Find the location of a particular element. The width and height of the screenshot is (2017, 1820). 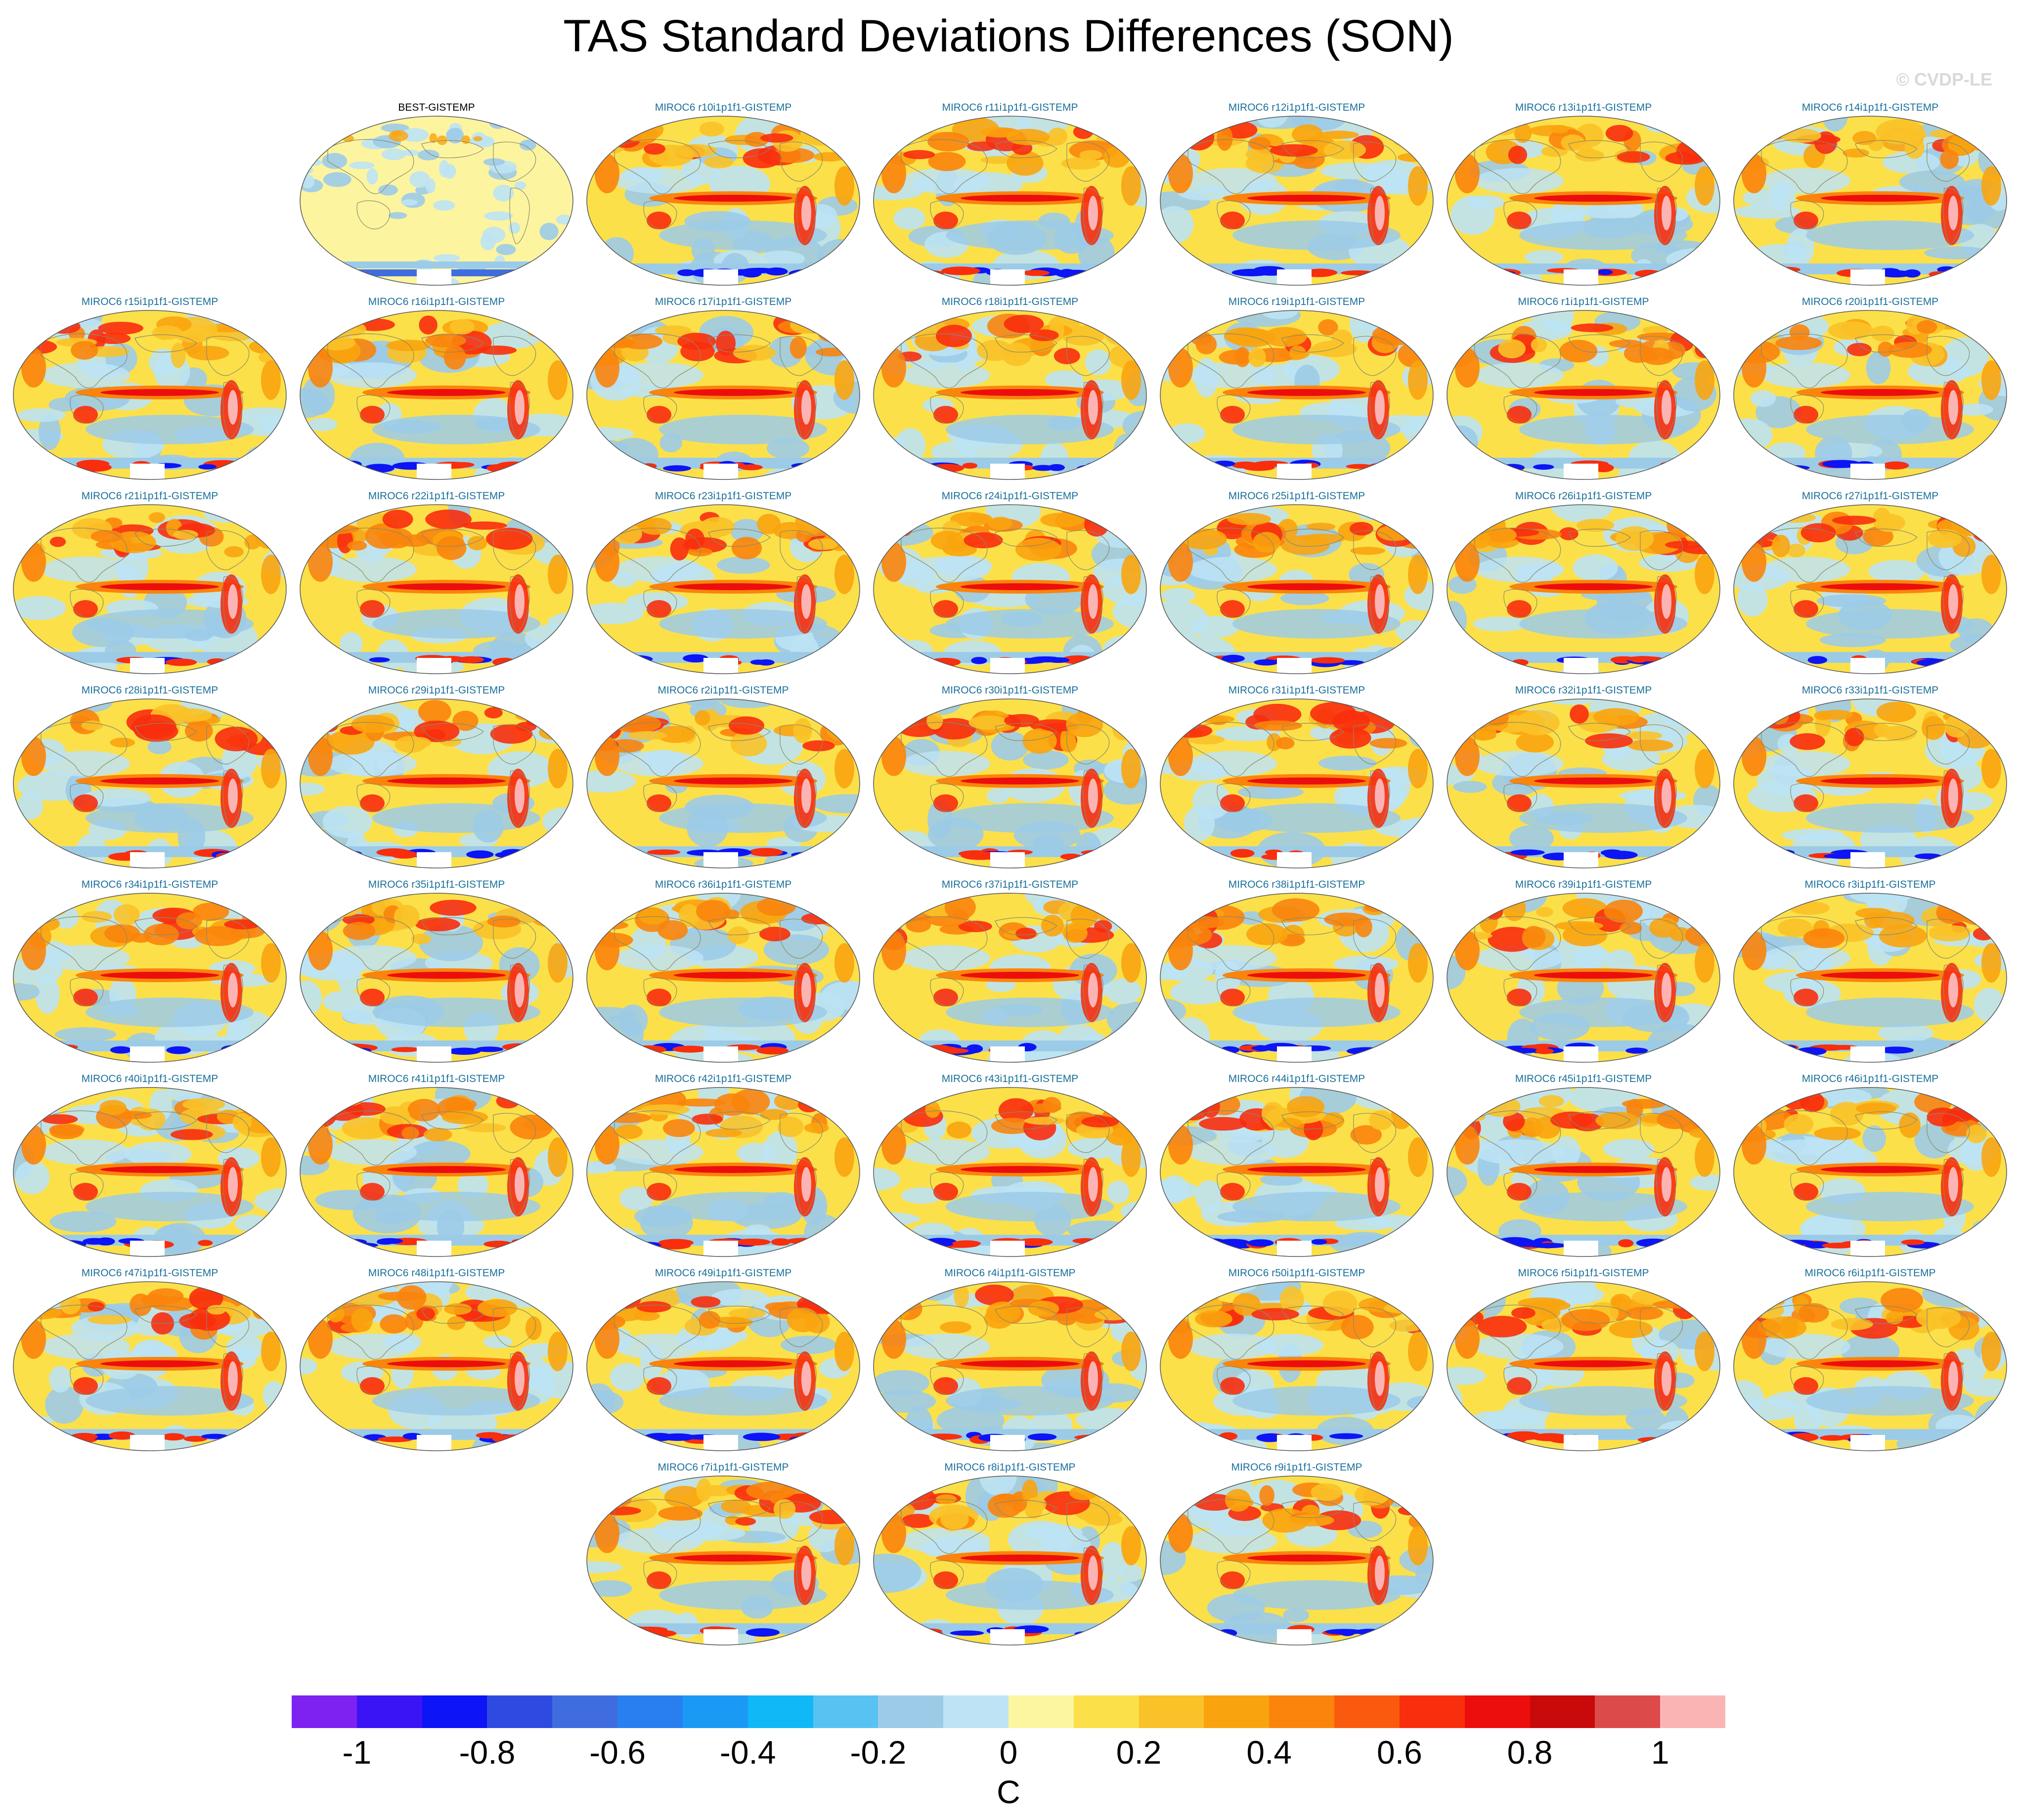

panel-title: MIROC6 r42i1p1f1-GISTEMP is located at coordinates (723, 1078).